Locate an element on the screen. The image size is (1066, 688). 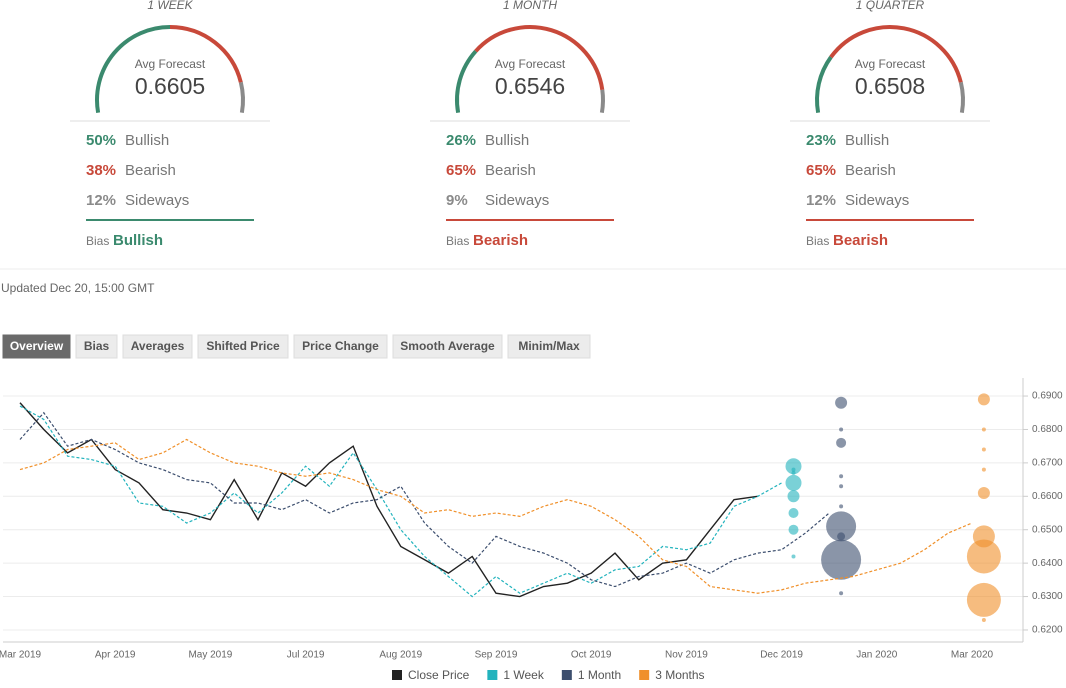
legend-label: 1 Month is located at coordinates (599, 675).